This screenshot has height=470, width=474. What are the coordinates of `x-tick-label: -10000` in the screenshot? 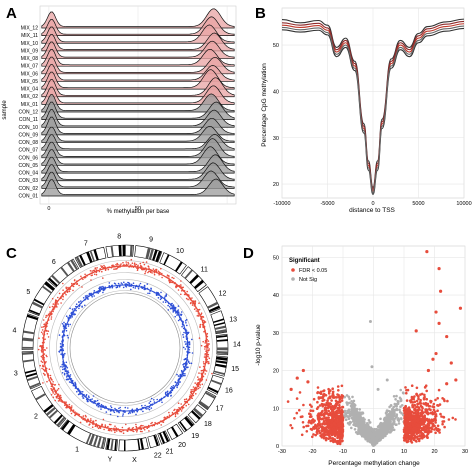 It's located at (281, 204).